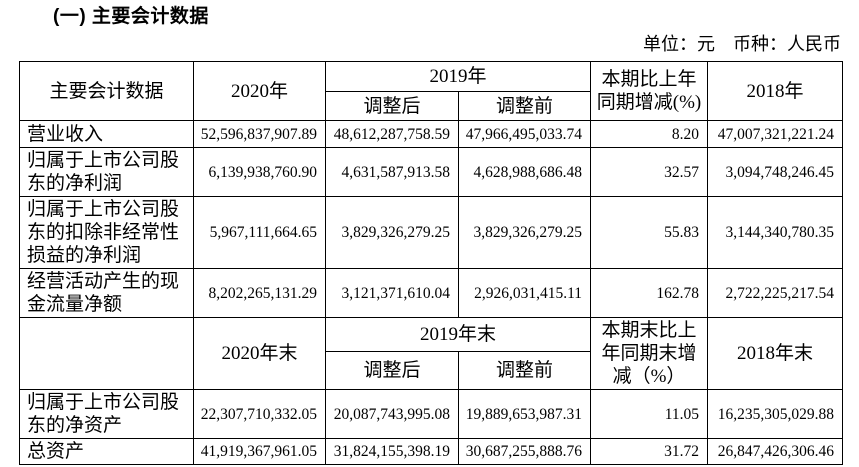 This screenshot has height=467, width=859. I want to click on table1-header-2020: 2020年, so click(259, 91).